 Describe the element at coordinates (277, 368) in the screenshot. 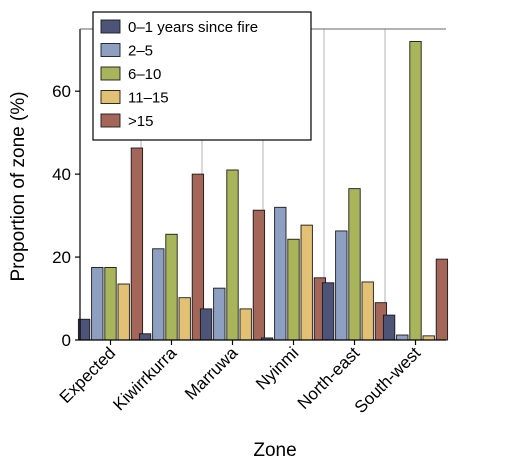

I see `x-tick-label: Nyinmi` at that location.